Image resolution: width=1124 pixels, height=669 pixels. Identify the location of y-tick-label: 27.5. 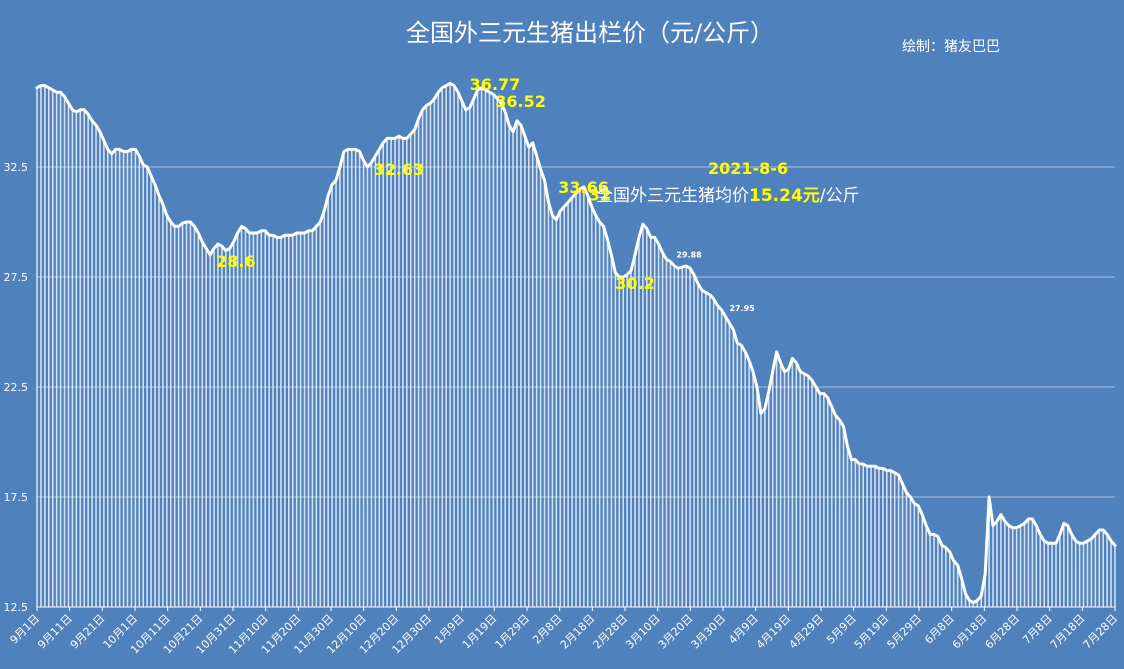
(16, 277).